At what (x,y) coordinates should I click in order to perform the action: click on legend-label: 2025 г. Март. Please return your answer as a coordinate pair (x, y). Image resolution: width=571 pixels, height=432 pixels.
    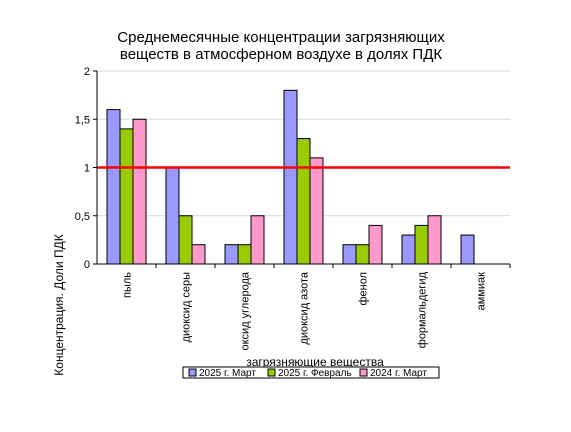
    Looking at the image, I should click on (227, 373).